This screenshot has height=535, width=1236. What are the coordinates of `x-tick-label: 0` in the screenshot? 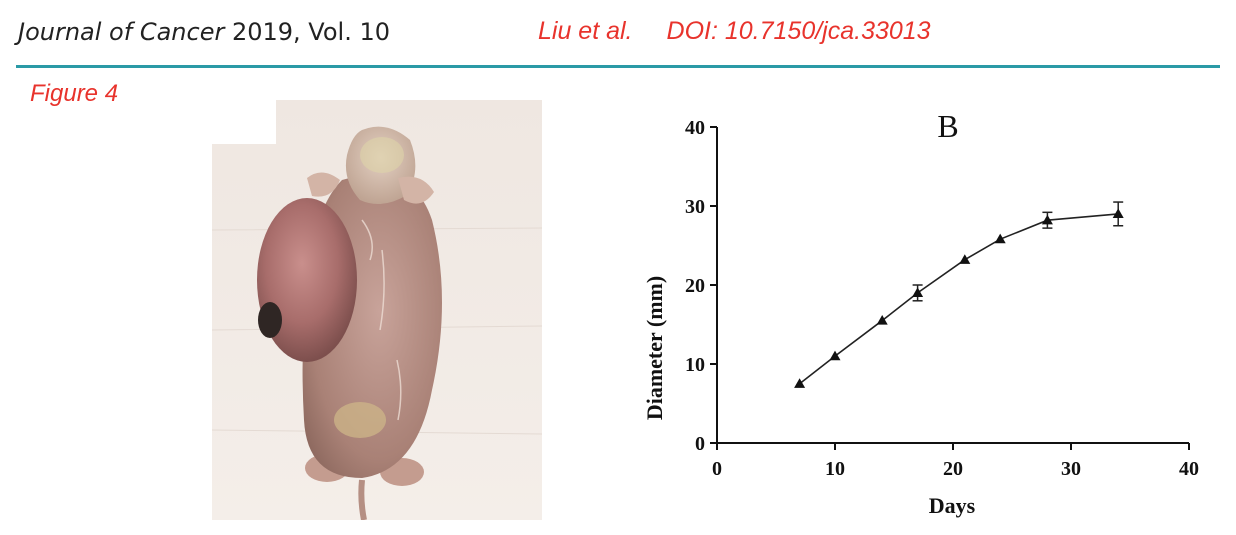 It's located at (717, 469).